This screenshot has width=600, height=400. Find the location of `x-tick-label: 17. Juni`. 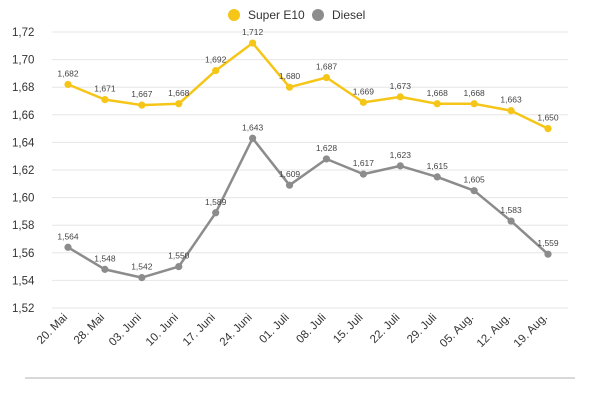

x-tick-label: 17. Juni is located at coordinates (199, 330).